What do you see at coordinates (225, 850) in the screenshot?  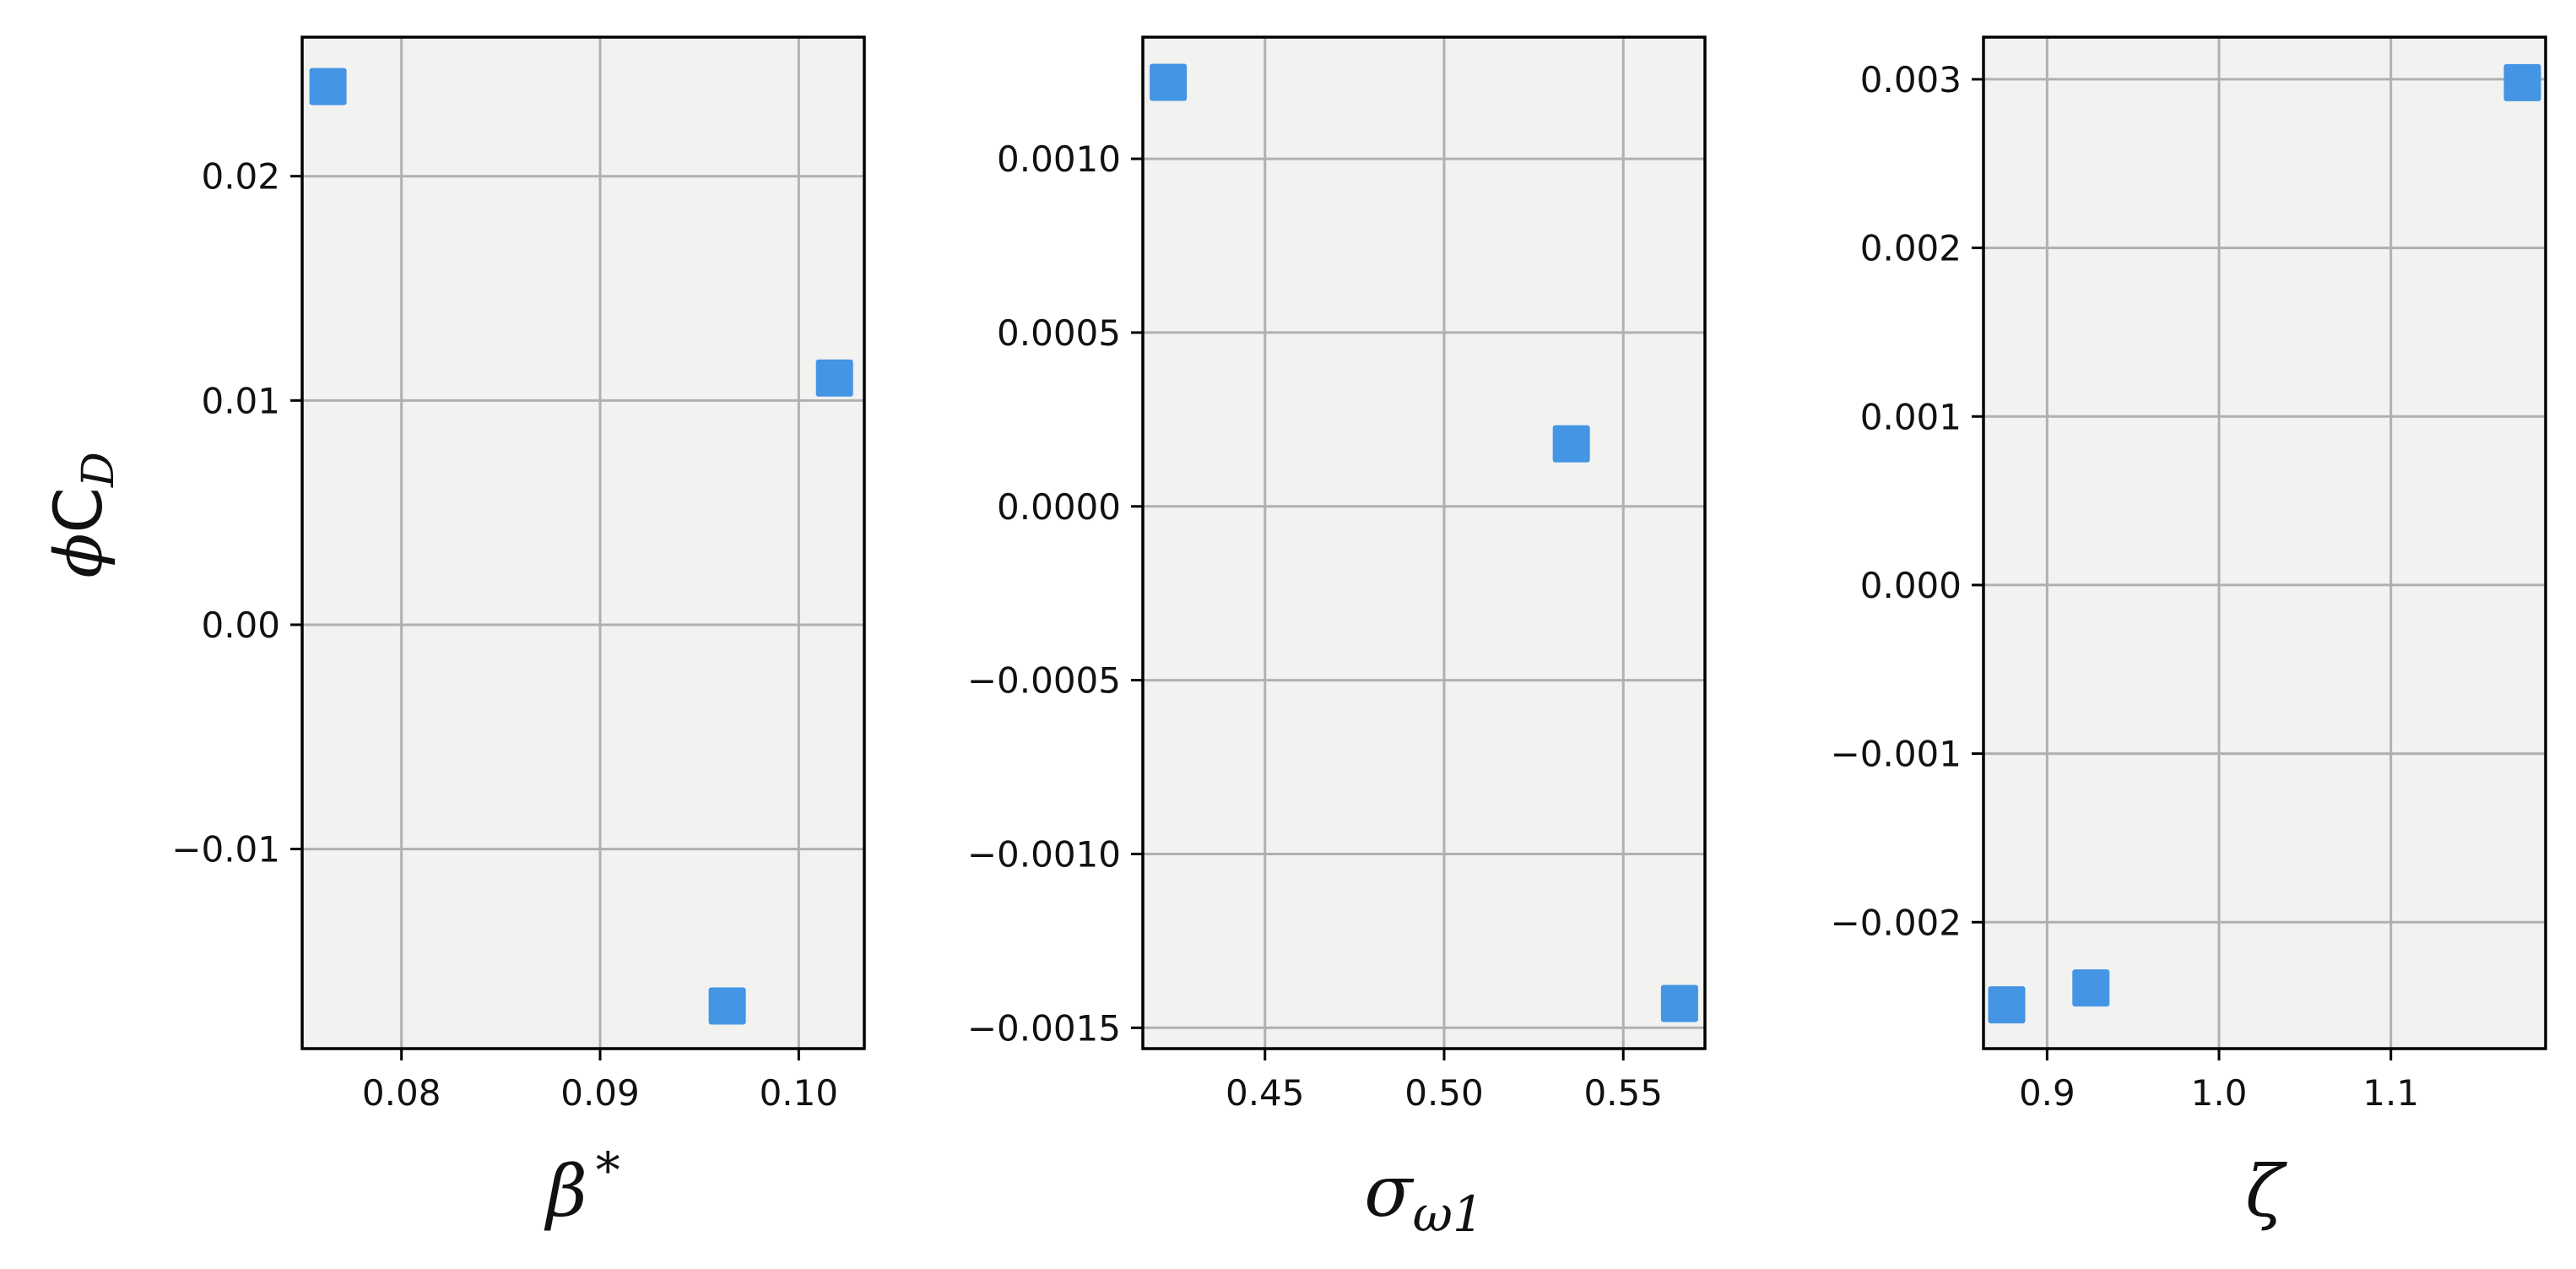 I see `y-tick-label: −0.01` at bounding box center [225, 850].